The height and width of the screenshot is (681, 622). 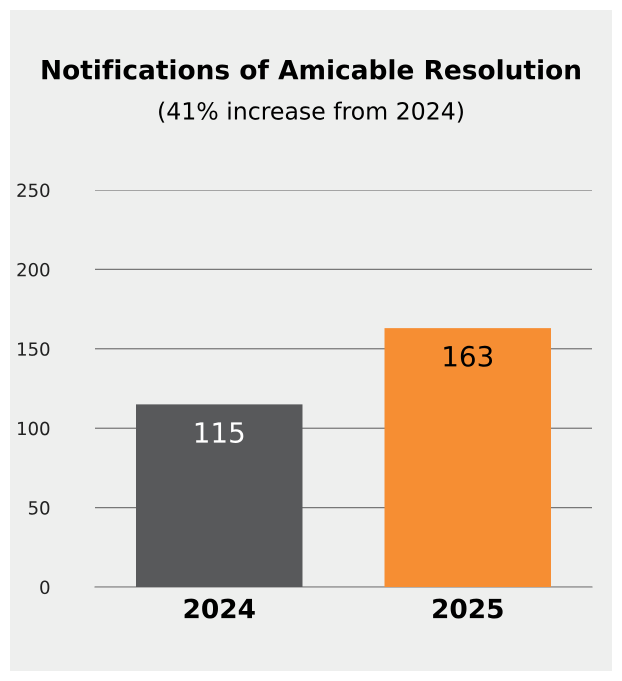 What do you see at coordinates (33, 190) in the screenshot?
I see `y-tick-label: 250` at bounding box center [33, 190].